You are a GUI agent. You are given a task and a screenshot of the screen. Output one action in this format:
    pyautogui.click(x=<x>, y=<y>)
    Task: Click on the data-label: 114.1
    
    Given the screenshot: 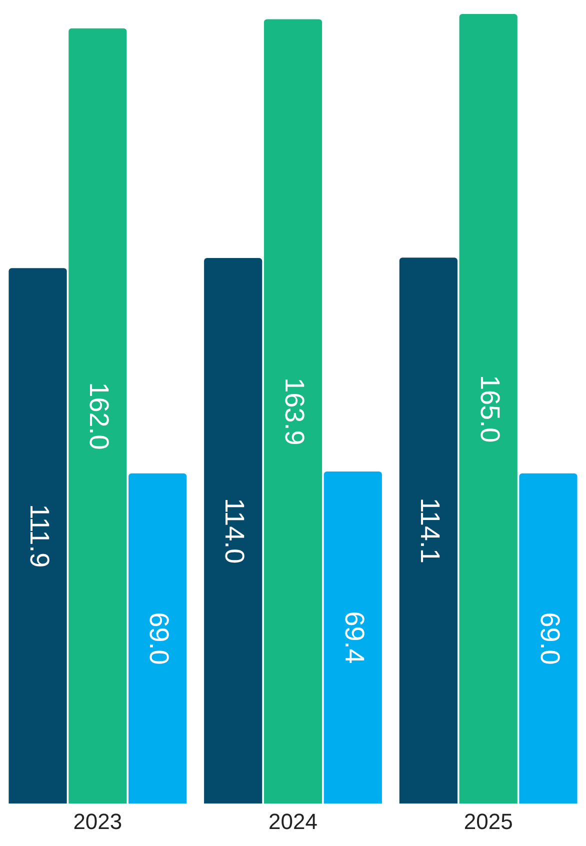 What is the action you would take?
    pyautogui.click(x=429, y=531)
    